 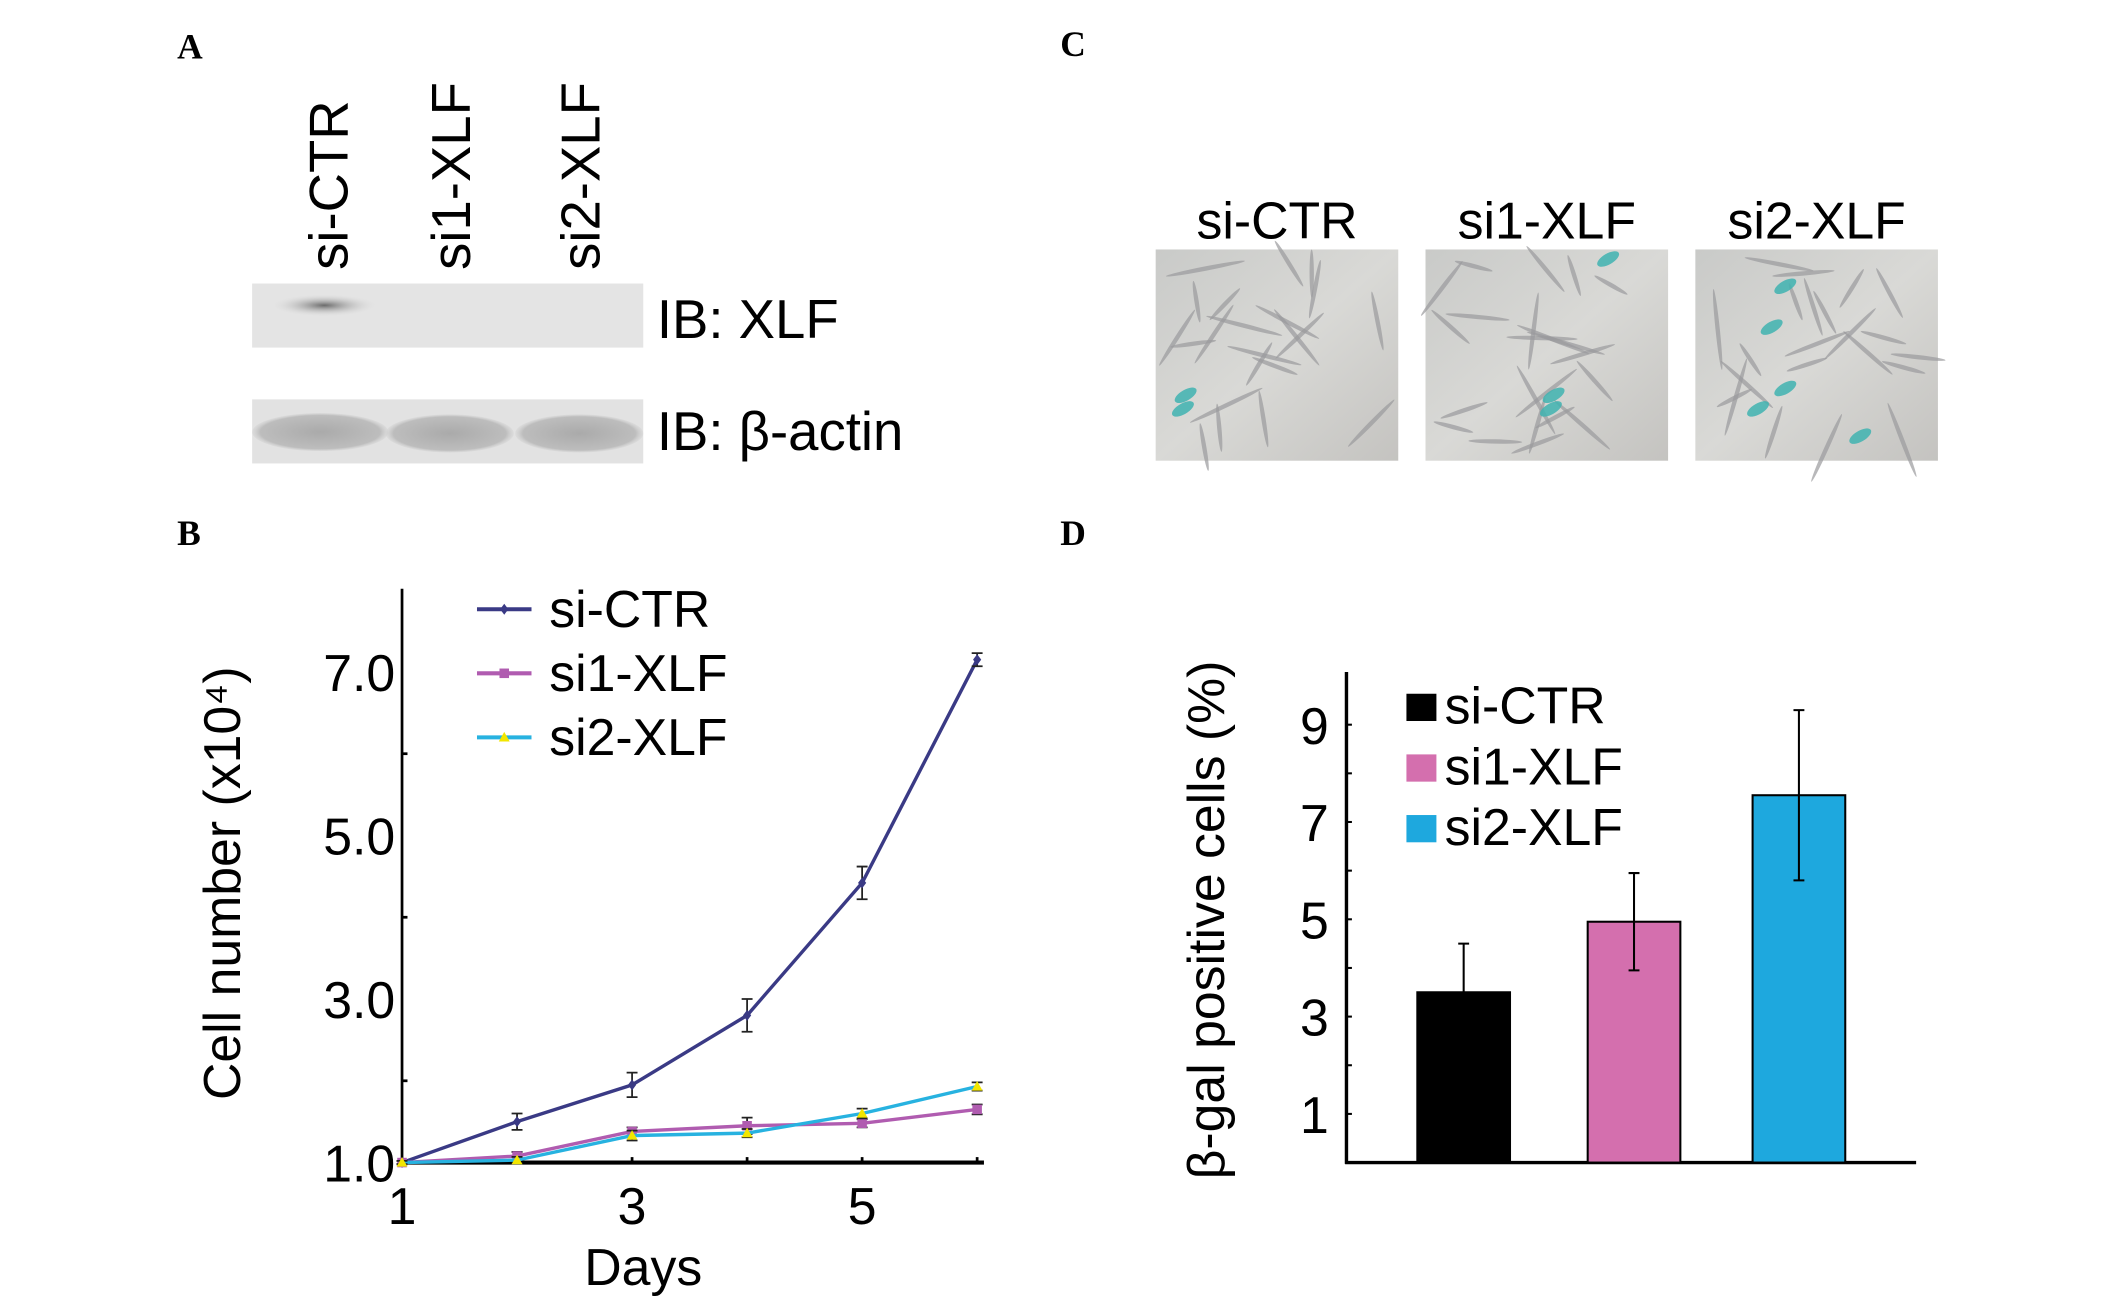 I want to click on y-axis-label: β-gal positive cells (%), so click(x=1206, y=920).